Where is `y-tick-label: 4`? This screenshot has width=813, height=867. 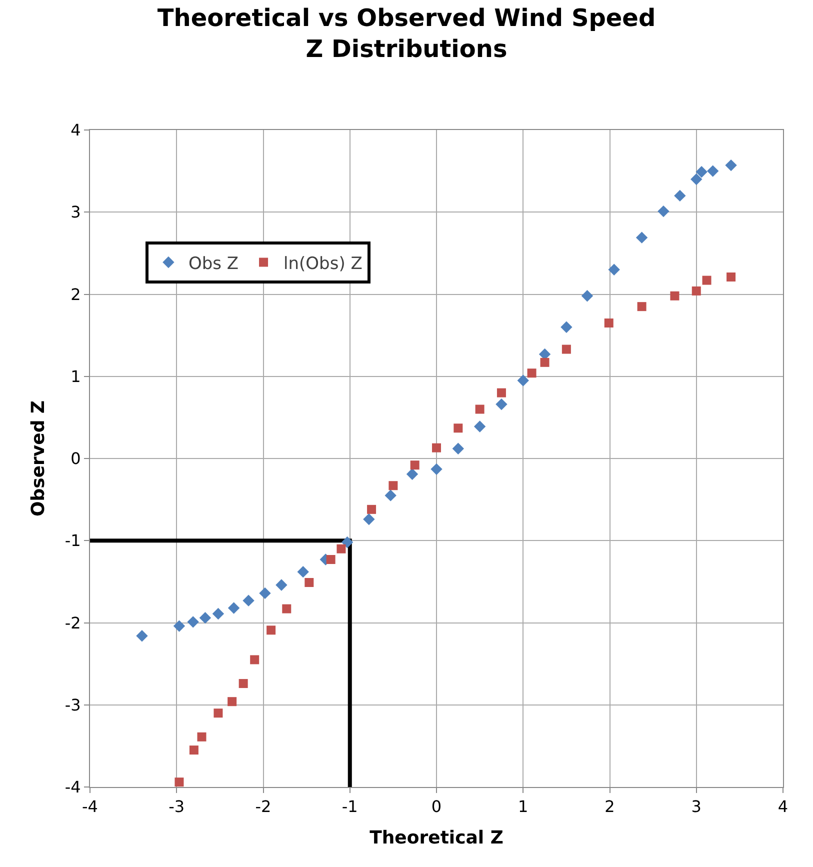 y-tick-label: 4 is located at coordinates (75, 130).